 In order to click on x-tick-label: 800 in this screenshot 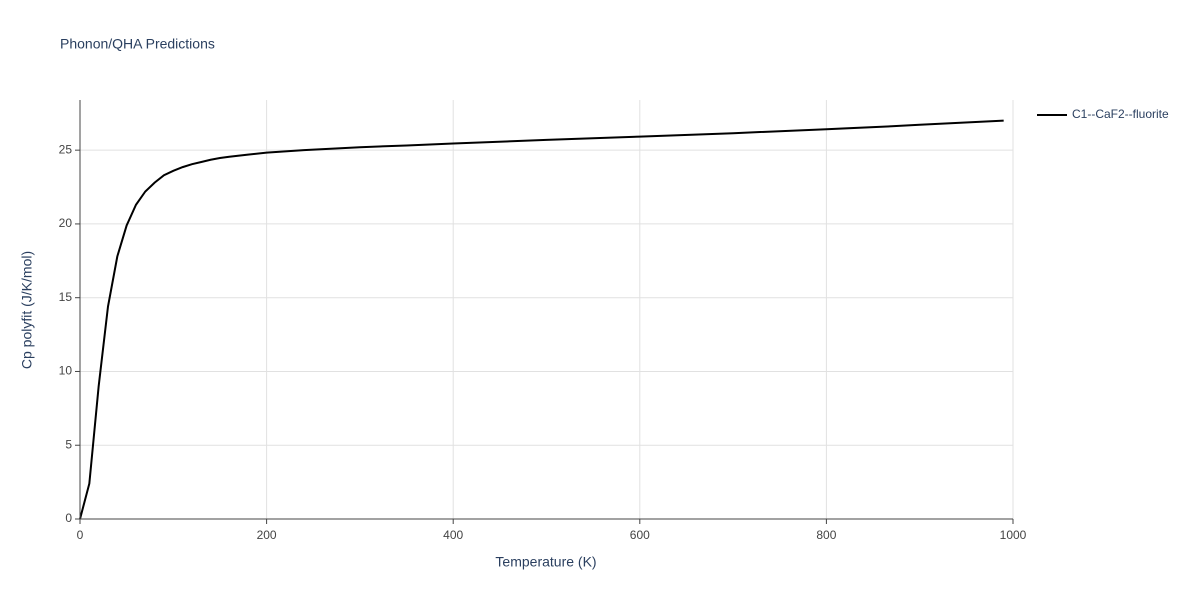, I will do `click(826, 535)`.